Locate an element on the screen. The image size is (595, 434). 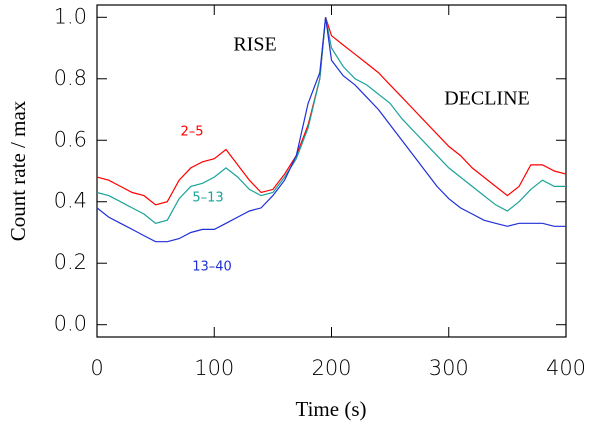
annotation: DECLINE is located at coordinates (487, 99).